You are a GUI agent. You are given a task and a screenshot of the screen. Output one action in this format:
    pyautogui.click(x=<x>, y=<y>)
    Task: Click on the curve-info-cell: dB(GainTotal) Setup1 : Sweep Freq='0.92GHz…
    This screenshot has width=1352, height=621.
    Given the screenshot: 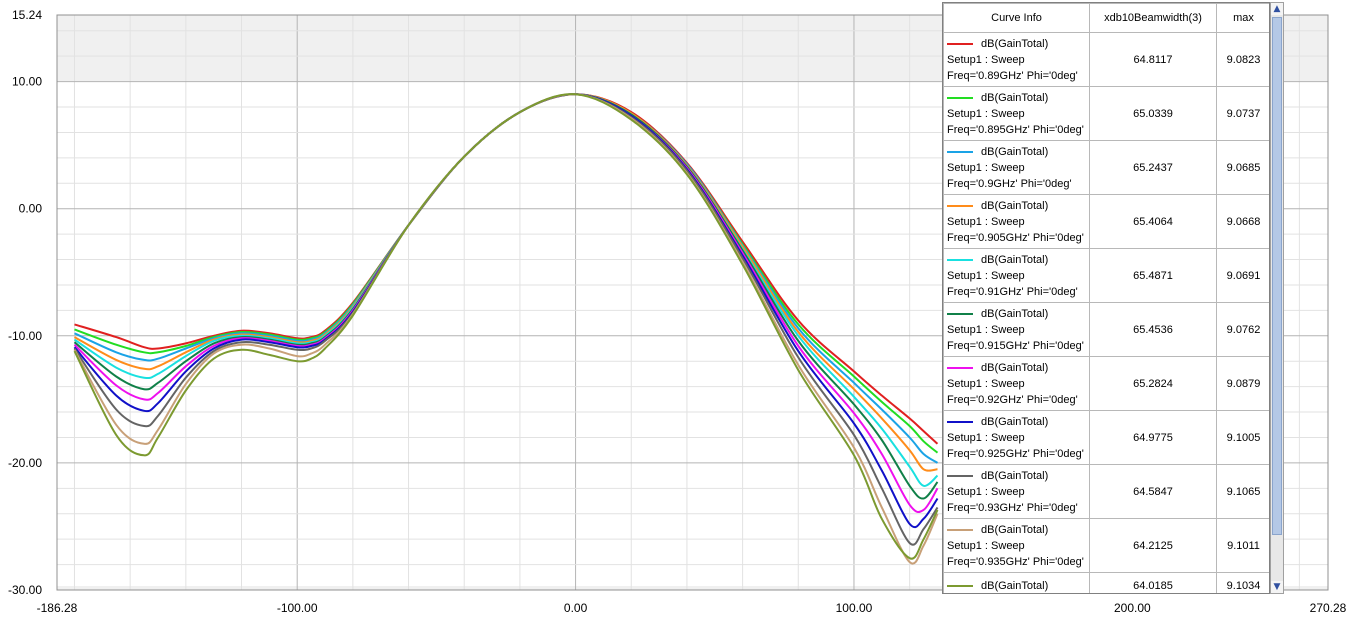 What is the action you would take?
    pyautogui.click(x=1016, y=383)
    